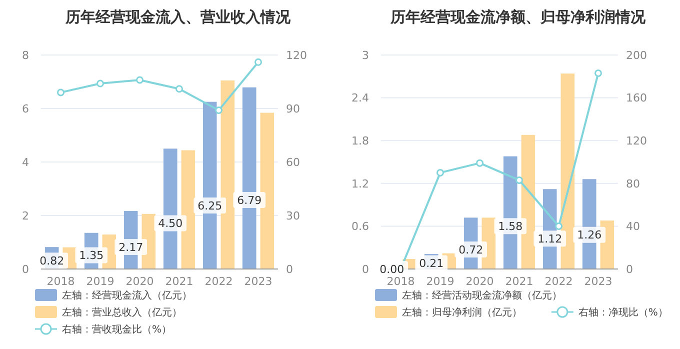 The width and height of the screenshot is (680, 349). I want to click on legend-label: 左轴：经营现金流入（亿元）, so click(127, 296).